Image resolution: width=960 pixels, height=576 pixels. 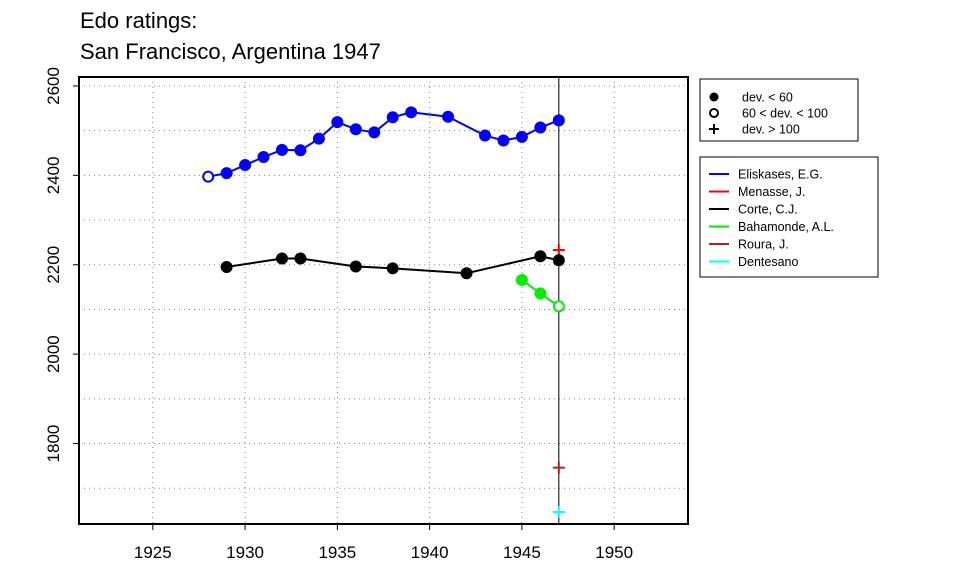 What do you see at coordinates (139, 20) in the screenshot?
I see `chart-title-line-1: Edo ratings:` at bounding box center [139, 20].